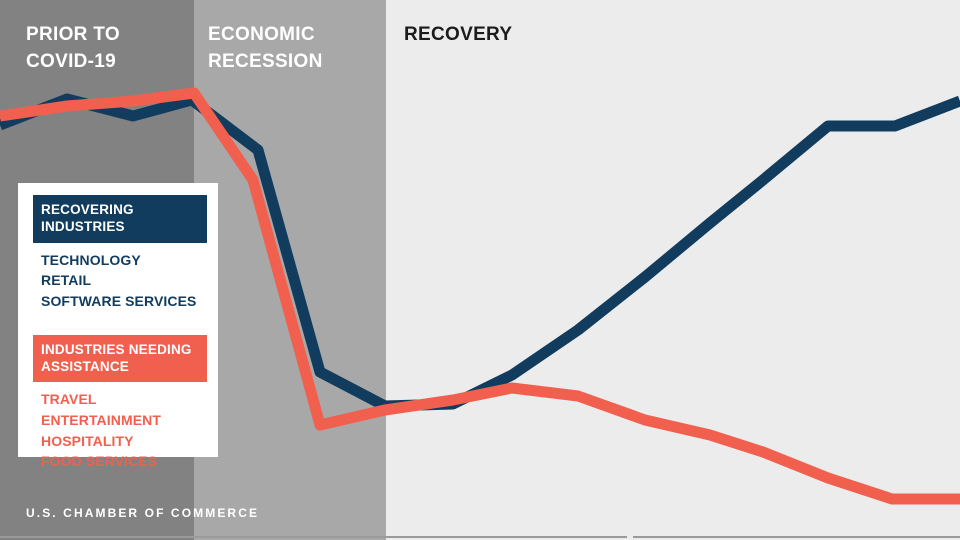 The height and width of the screenshot is (540, 960). What do you see at coordinates (118, 281) in the screenshot?
I see `legend-items-recovering-industries: TECHNOLOGY RETAIL SOFTWARE SERVICES` at bounding box center [118, 281].